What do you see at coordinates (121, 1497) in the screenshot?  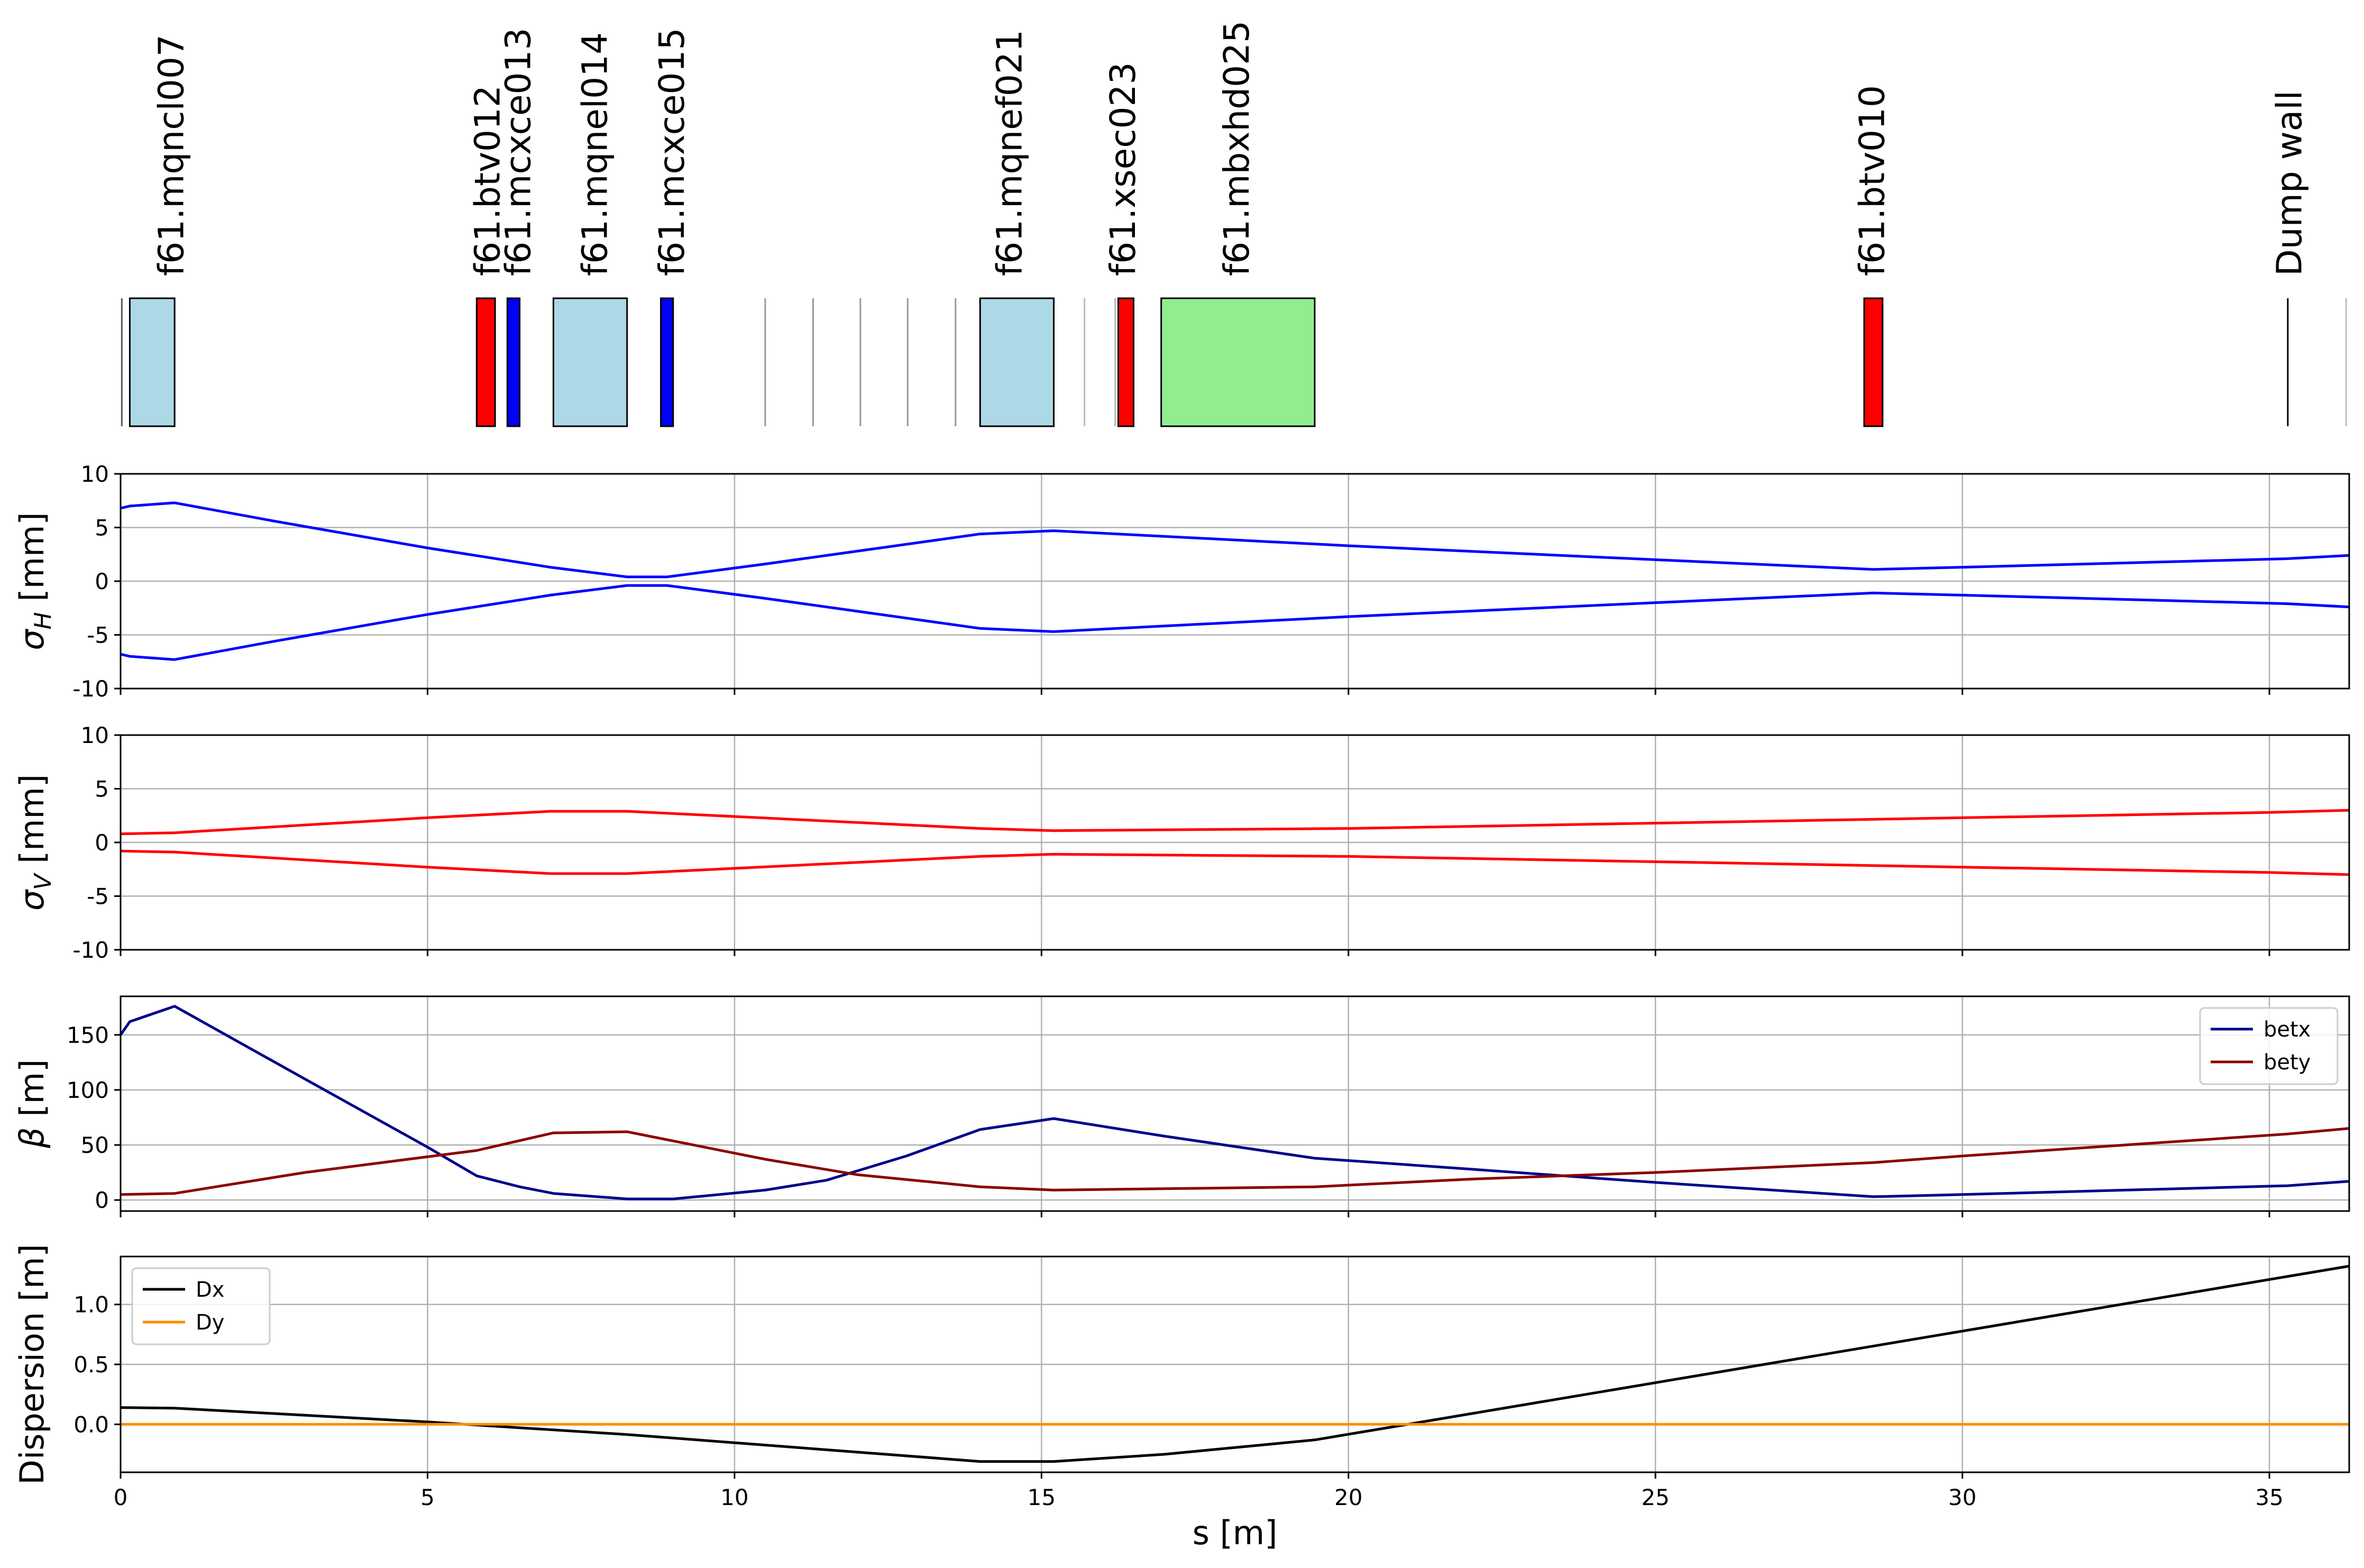 I see `x-tick-label: 0` at bounding box center [121, 1497].